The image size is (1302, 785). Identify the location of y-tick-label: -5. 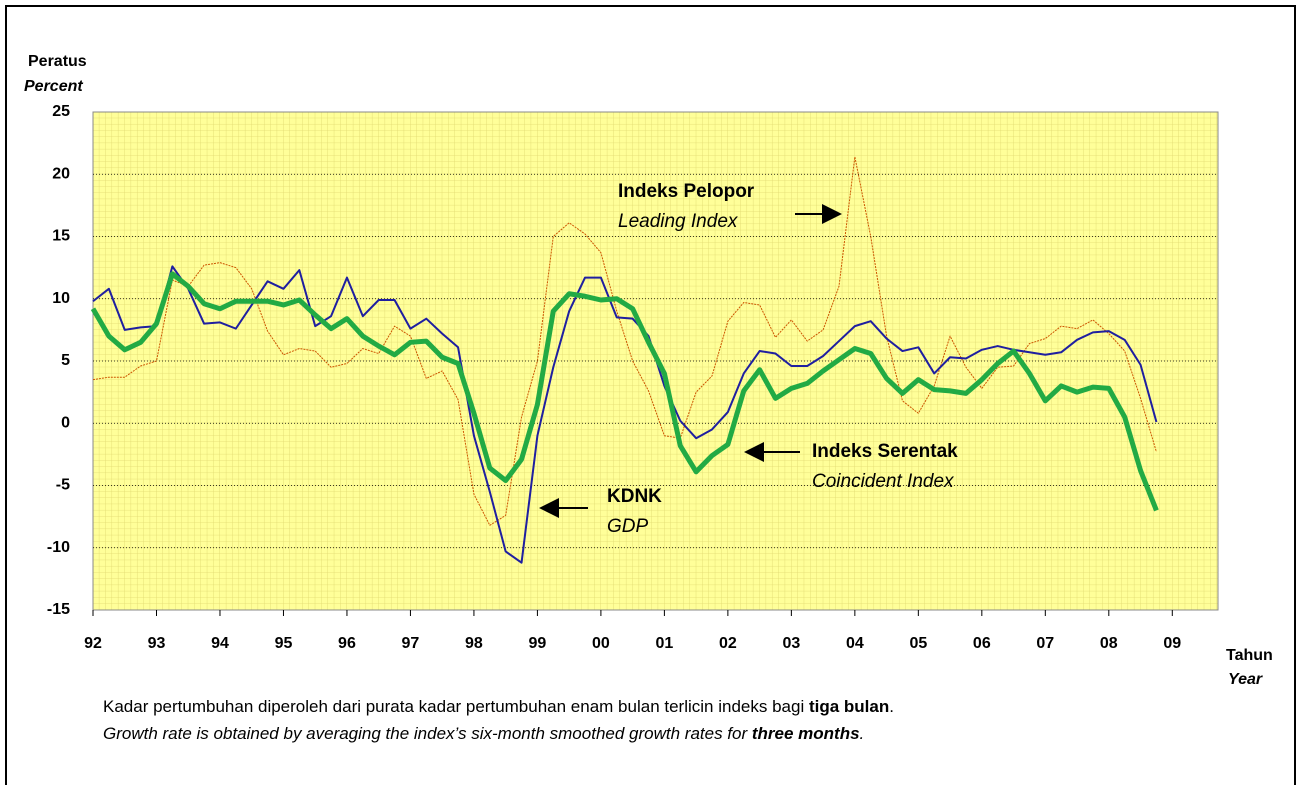
(63, 485).